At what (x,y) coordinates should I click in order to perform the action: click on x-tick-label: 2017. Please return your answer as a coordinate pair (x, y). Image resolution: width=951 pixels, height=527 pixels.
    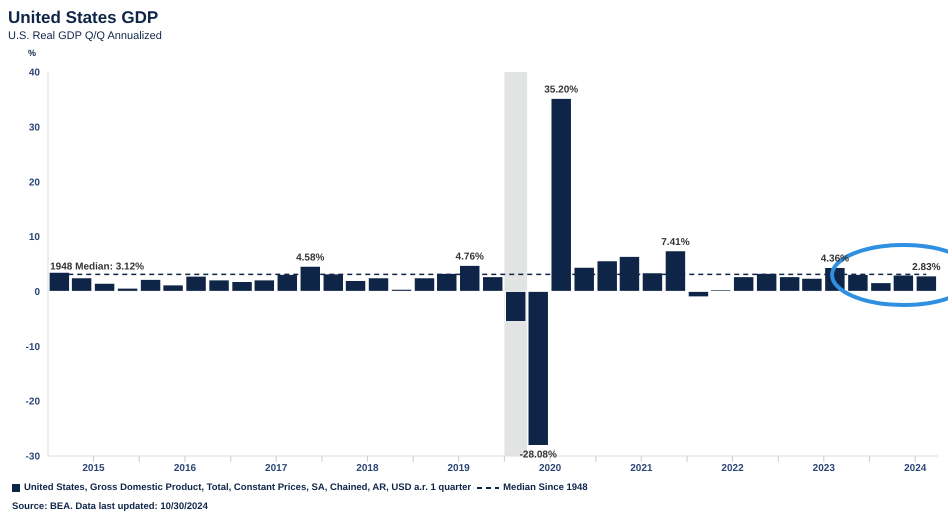
    Looking at the image, I should click on (276, 468).